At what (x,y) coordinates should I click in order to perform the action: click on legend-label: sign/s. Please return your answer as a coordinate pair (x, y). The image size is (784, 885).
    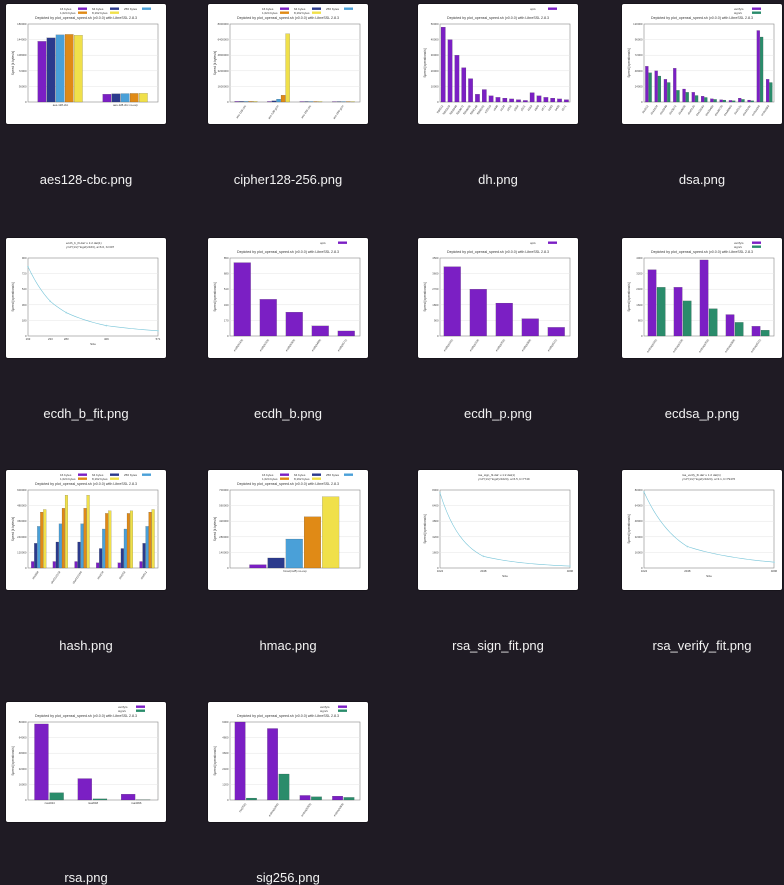
    Looking at the image, I should click on (324, 711).